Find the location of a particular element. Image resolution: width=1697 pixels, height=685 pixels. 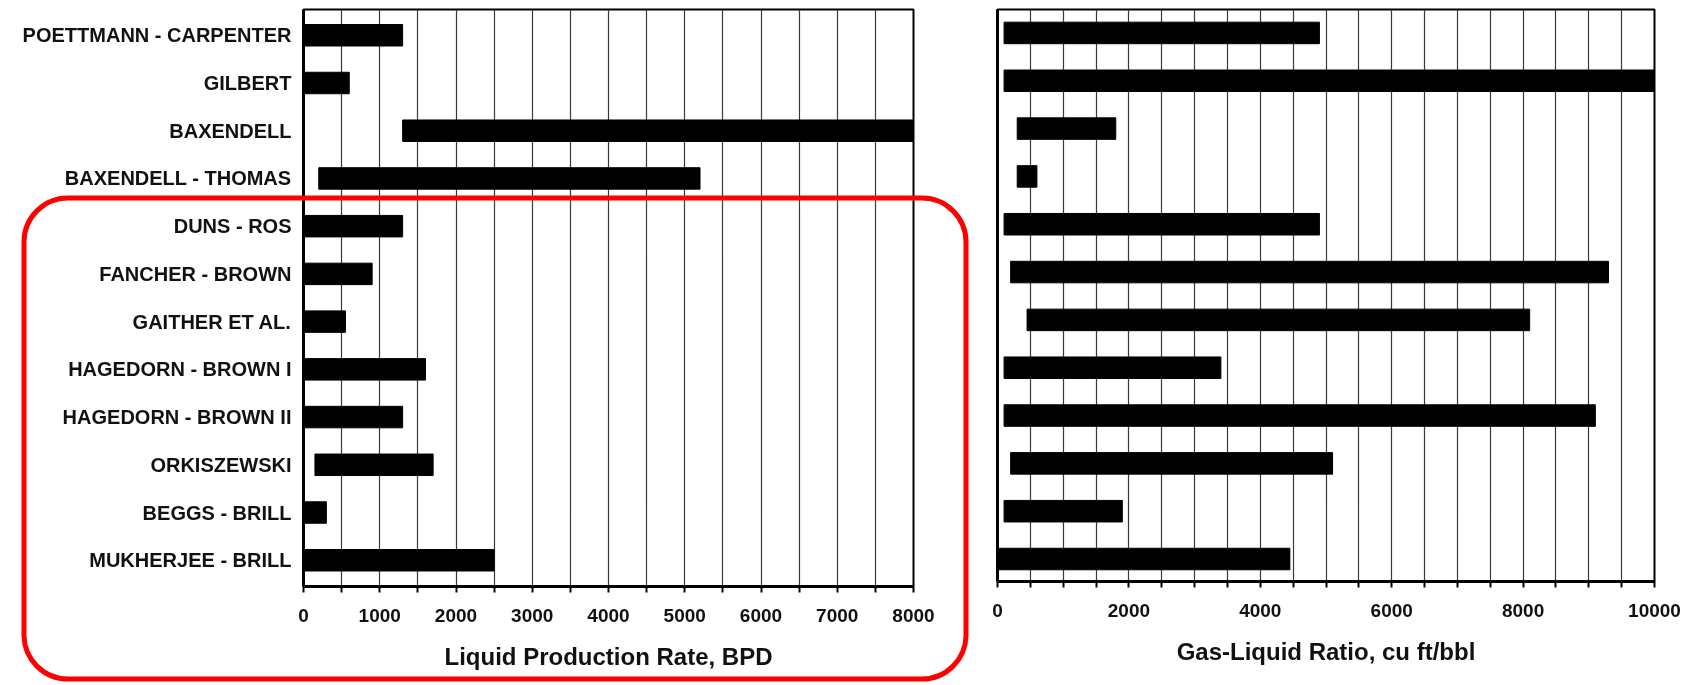

x-tick-label: 1000 is located at coordinates (379, 615).